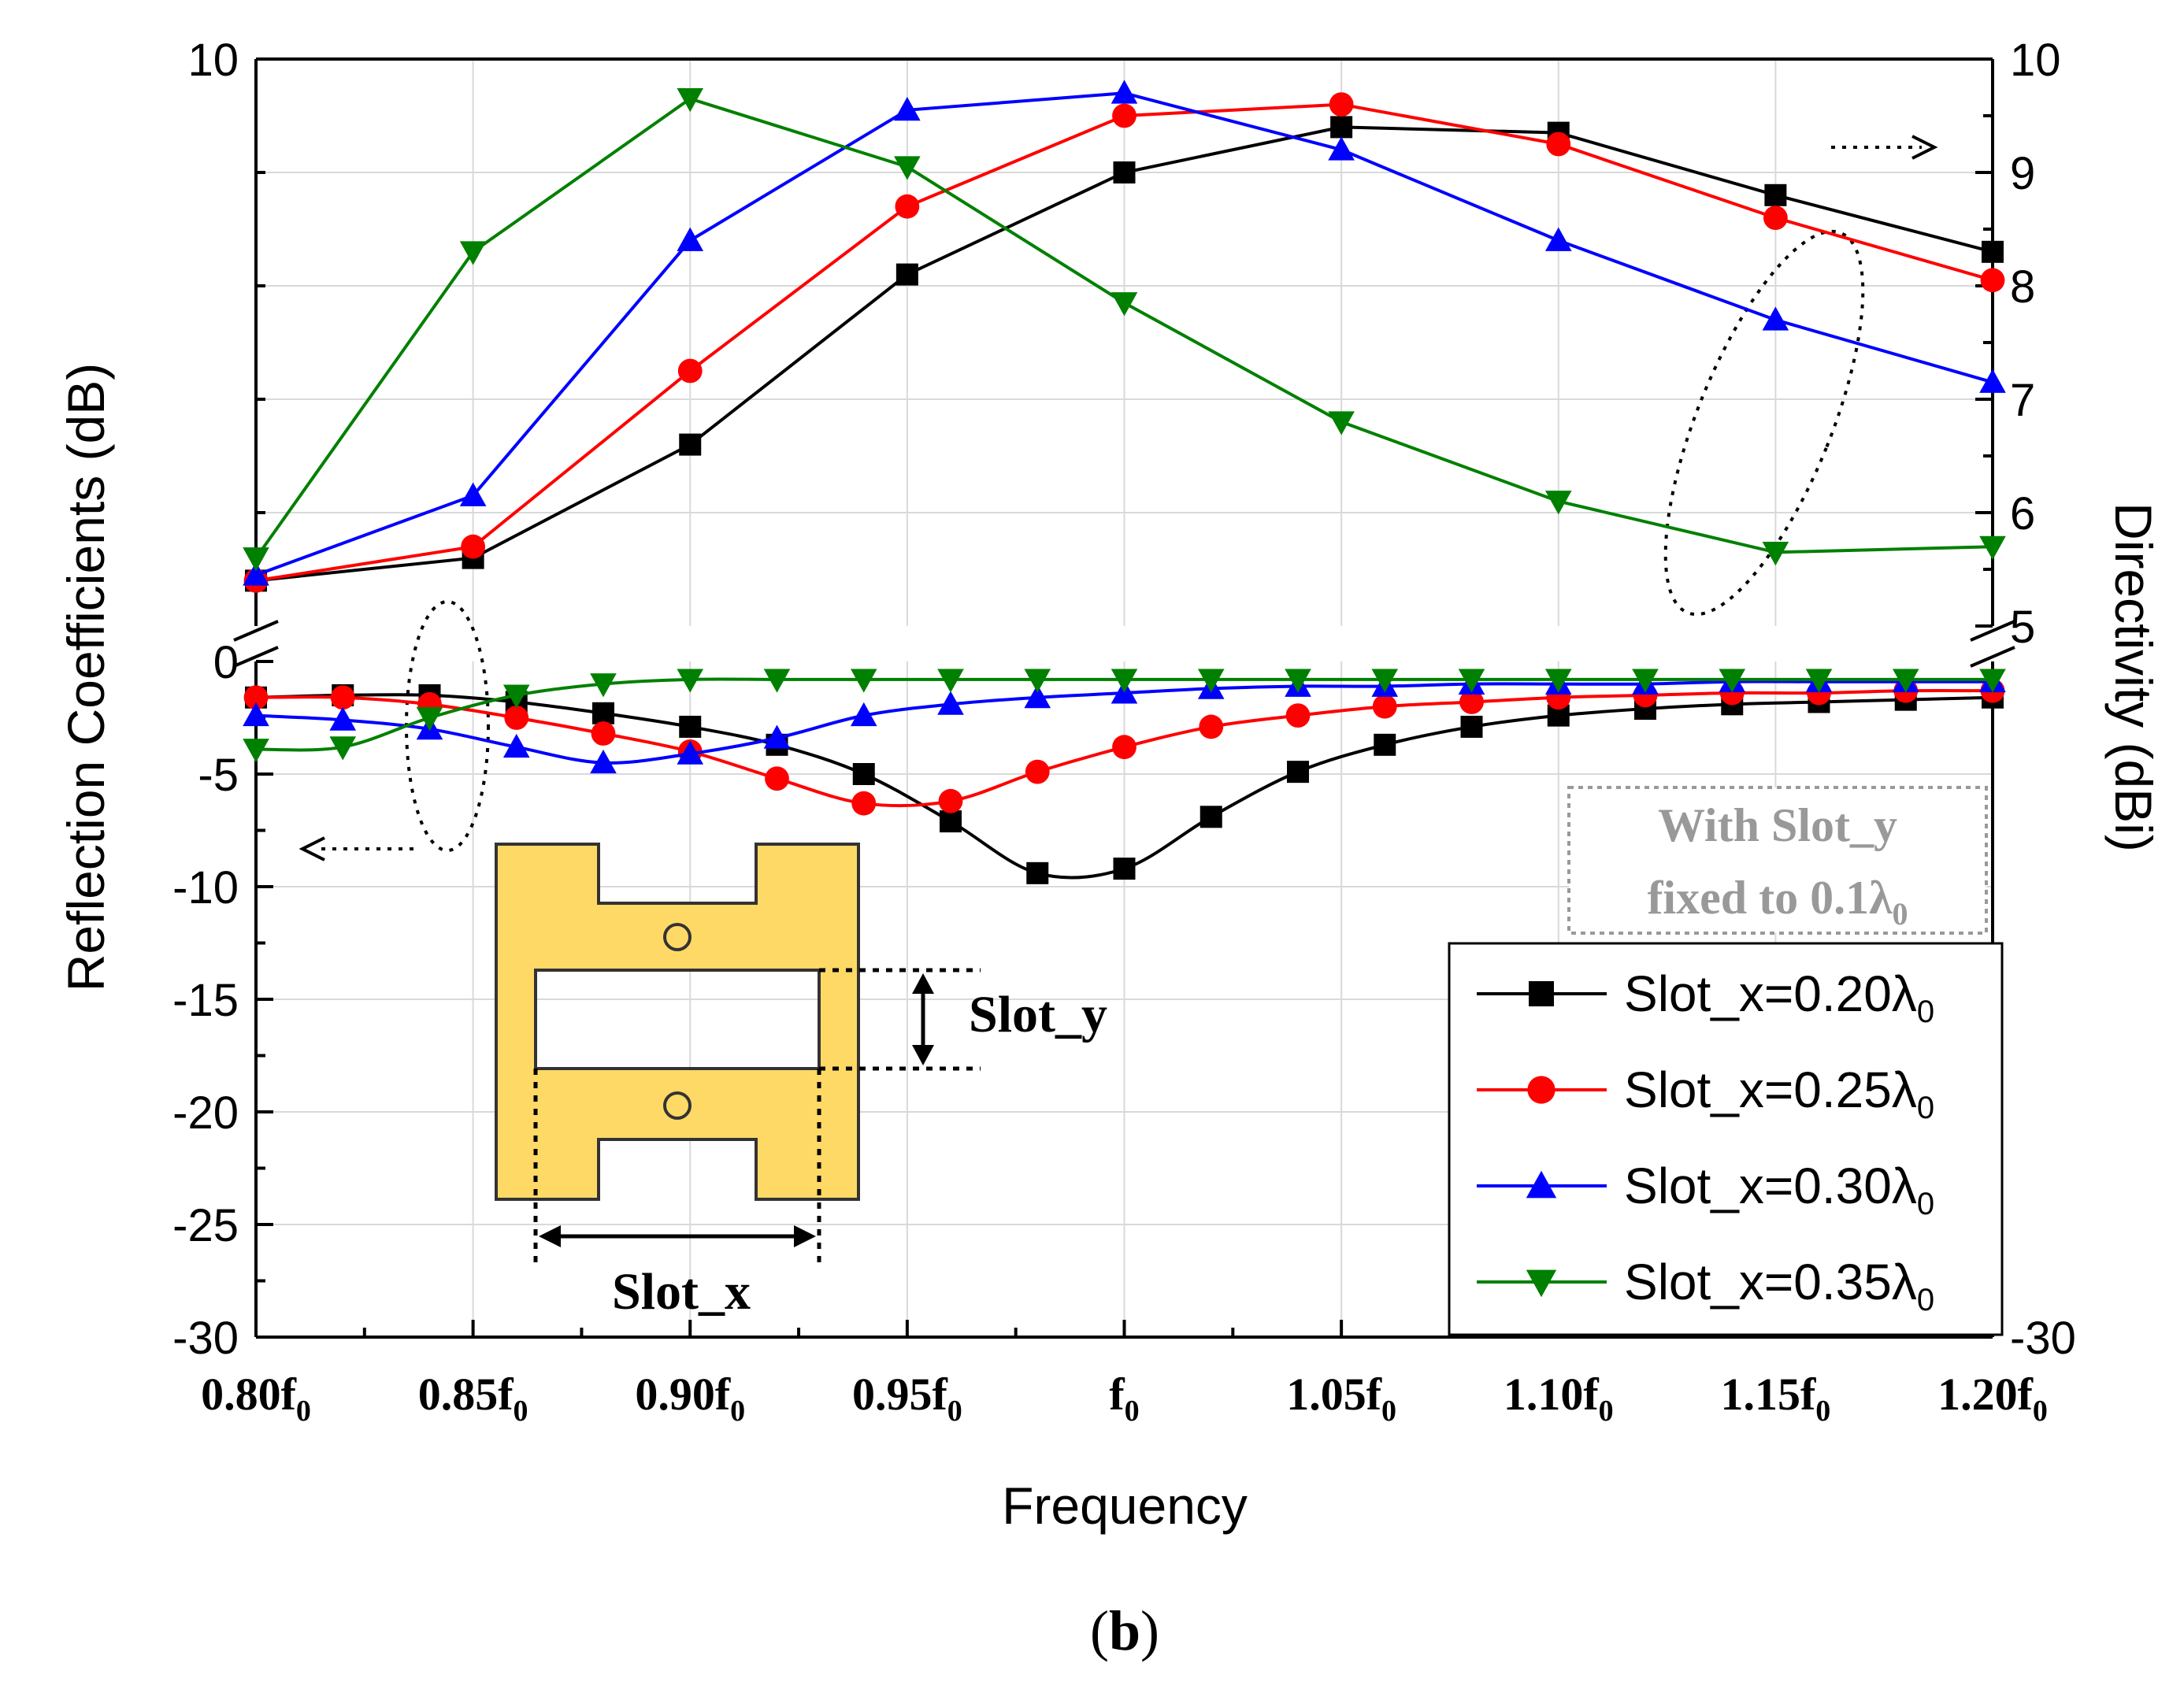 This screenshot has height=1682, width=2184. I want to click on slot-y-label: Slot_y, so click(1038, 1014).